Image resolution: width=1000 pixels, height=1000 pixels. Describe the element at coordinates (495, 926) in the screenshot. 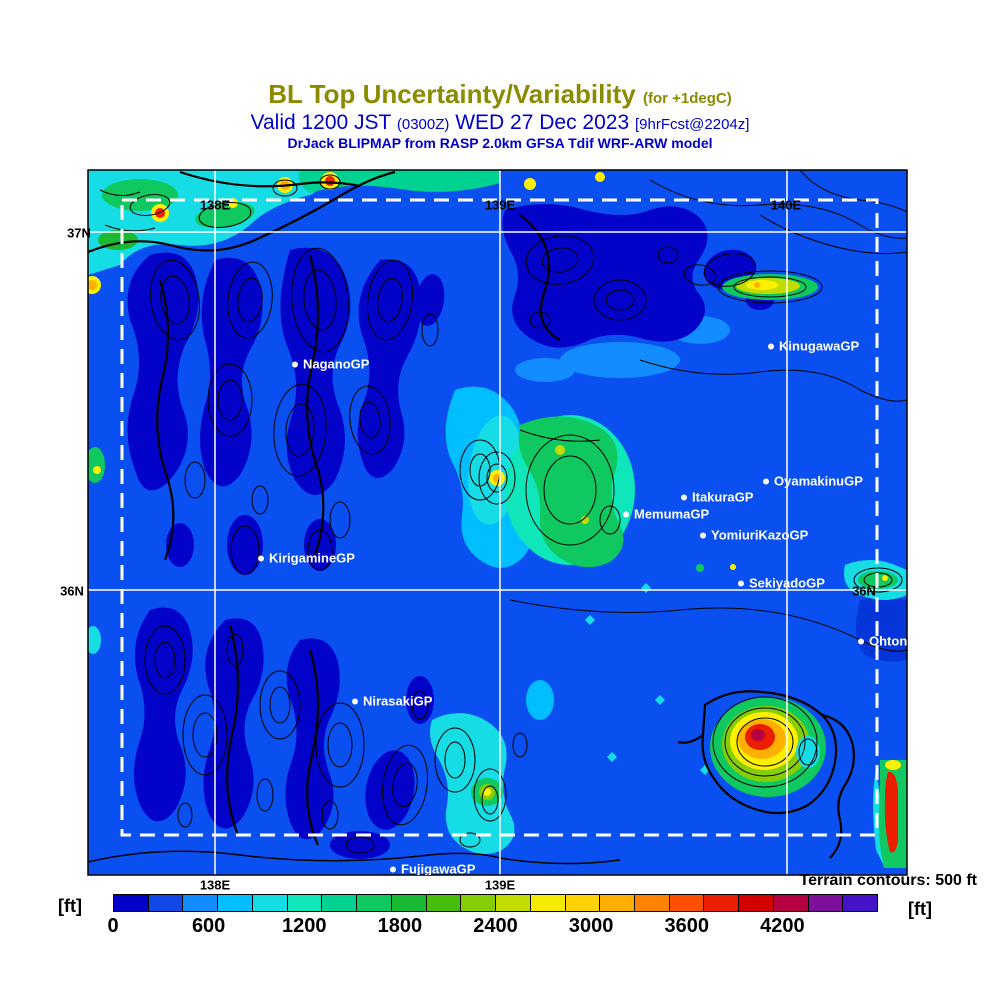

I see `colorbar-tick-2400: 2400` at that location.